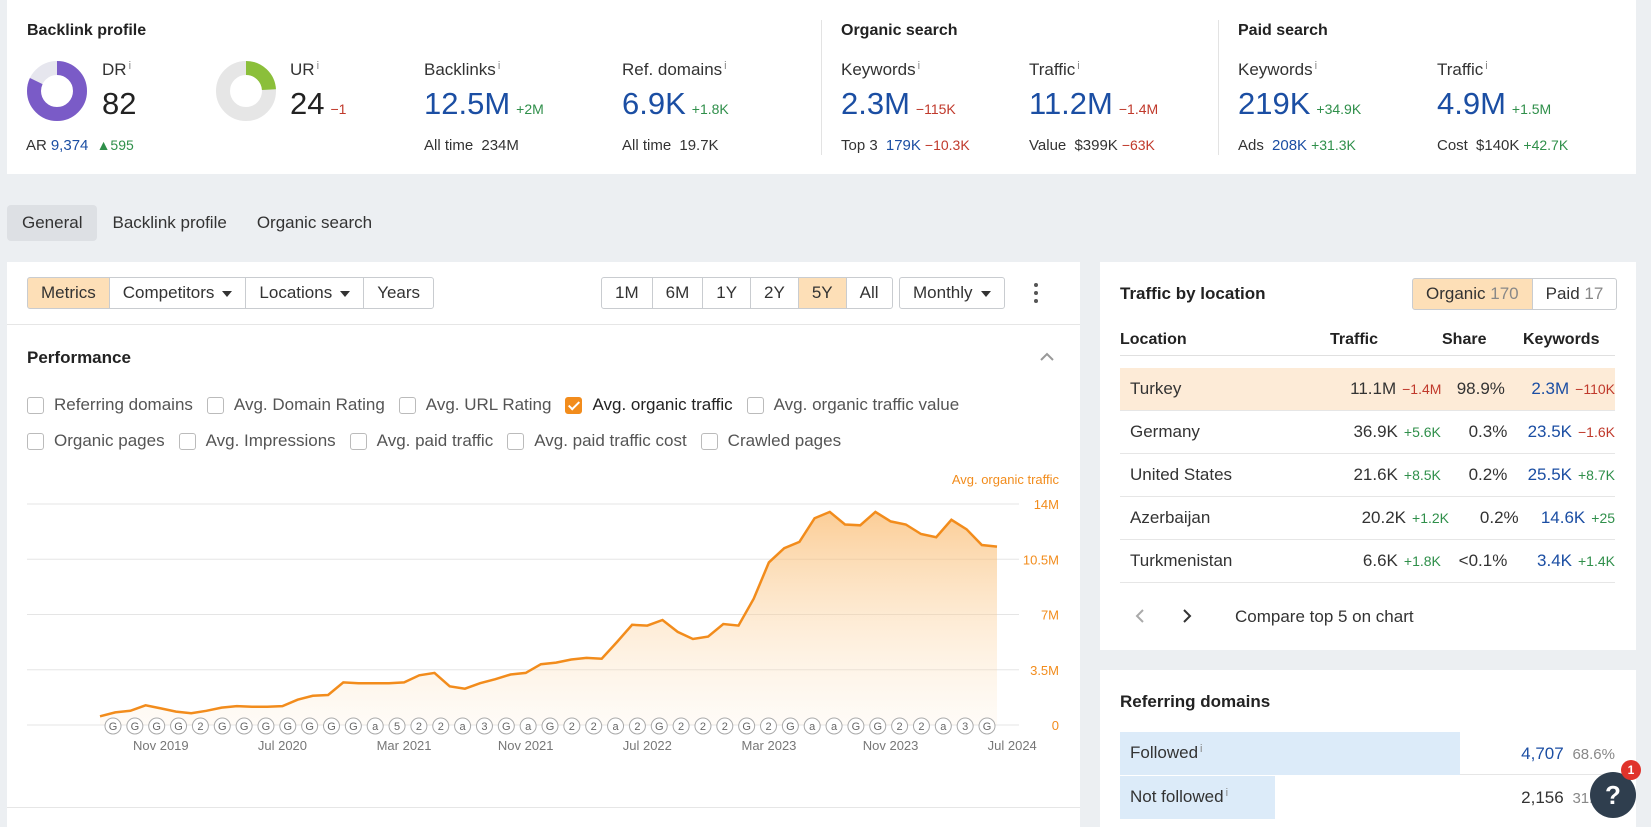 The height and width of the screenshot is (827, 1651). What do you see at coordinates (257, 441) in the screenshot?
I see `checkbox-avg-impressions: Avg. Impressions` at bounding box center [257, 441].